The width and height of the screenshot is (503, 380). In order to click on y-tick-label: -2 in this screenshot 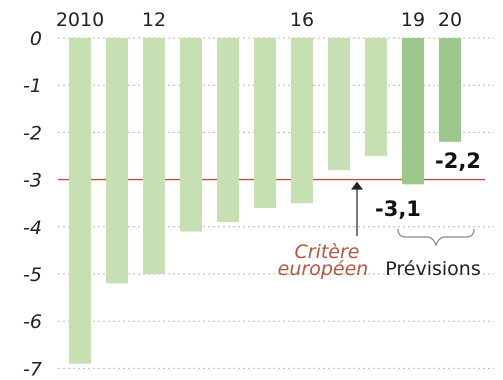, I will do `click(32, 133)`.